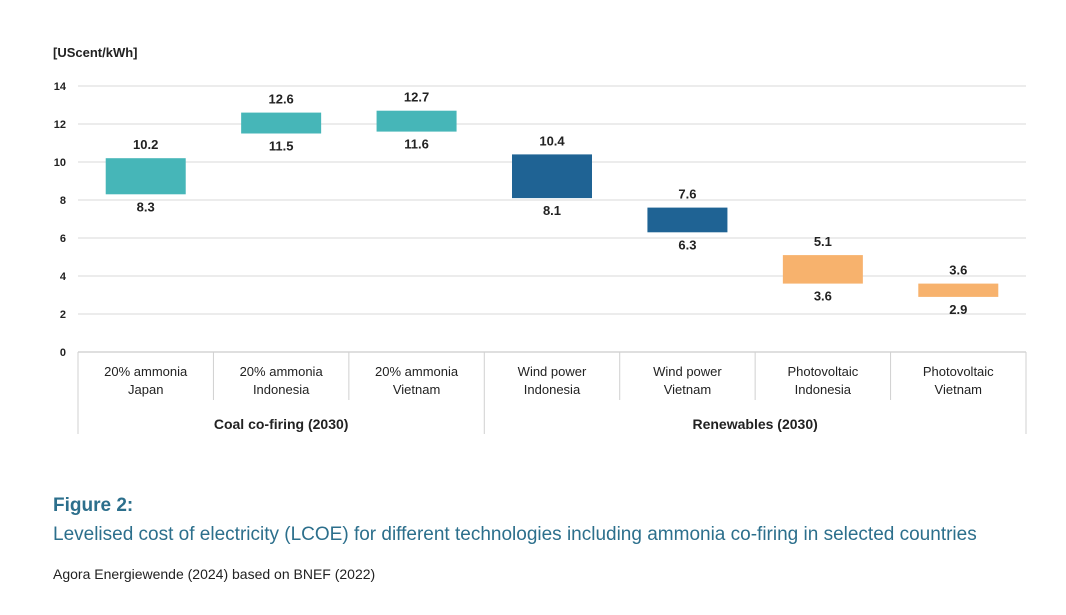  I want to click on y-tick-label: 4, so click(63, 277).